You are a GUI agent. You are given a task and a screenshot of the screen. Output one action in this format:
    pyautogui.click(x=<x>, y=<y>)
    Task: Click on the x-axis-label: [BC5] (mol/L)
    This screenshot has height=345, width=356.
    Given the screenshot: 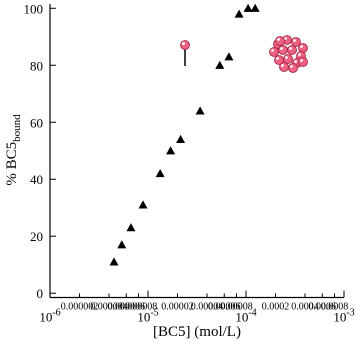 What is the action you would take?
    pyautogui.click(x=197, y=332)
    